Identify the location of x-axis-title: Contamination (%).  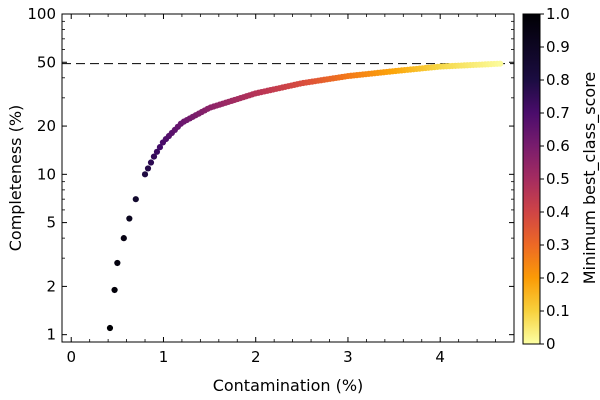
(288, 385).